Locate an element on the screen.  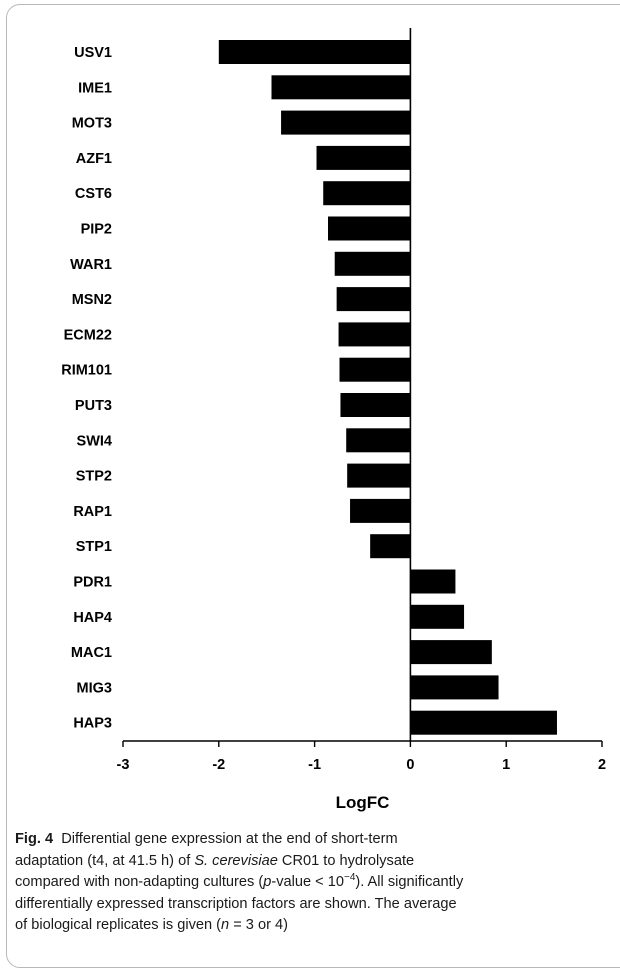
bar-stp2 is located at coordinates (379, 475).